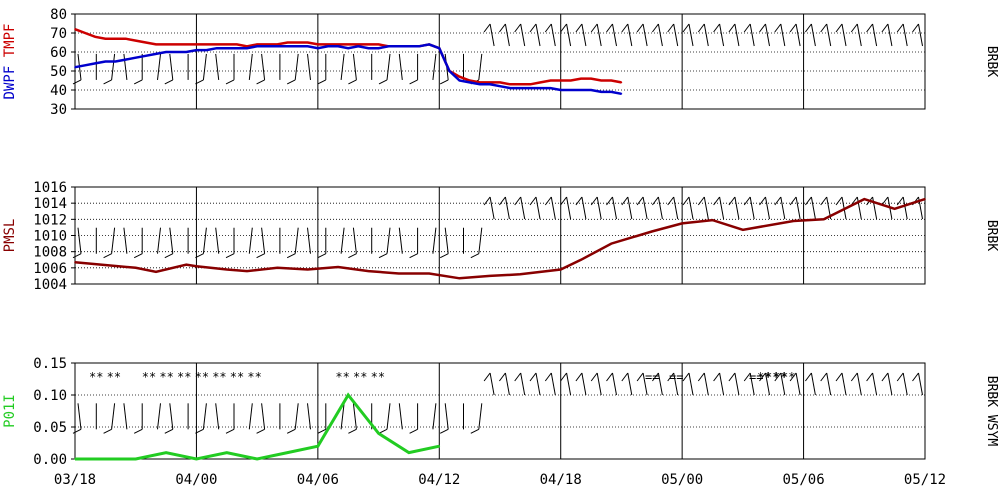  What do you see at coordinates (500, 238) in the screenshot?
I see `series-line-pmsl` at bounding box center [500, 238].